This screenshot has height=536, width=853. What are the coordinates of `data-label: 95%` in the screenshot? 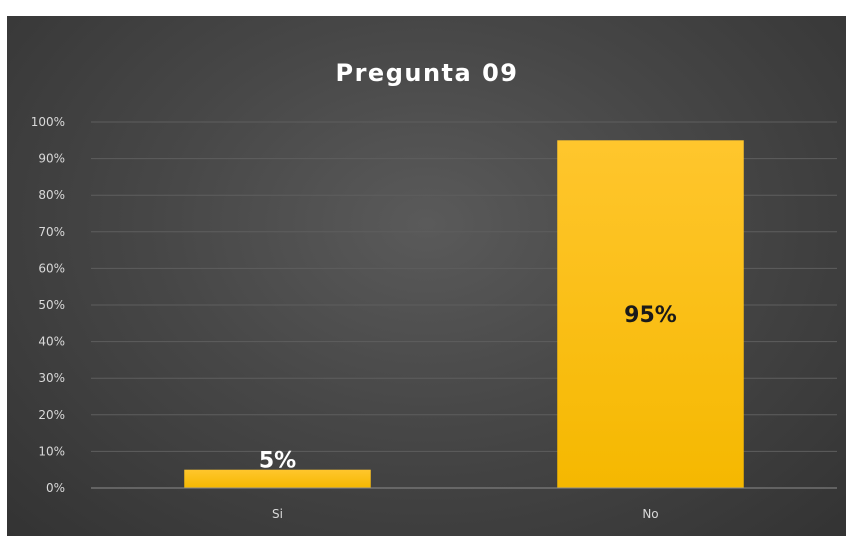 It's located at (650, 315).